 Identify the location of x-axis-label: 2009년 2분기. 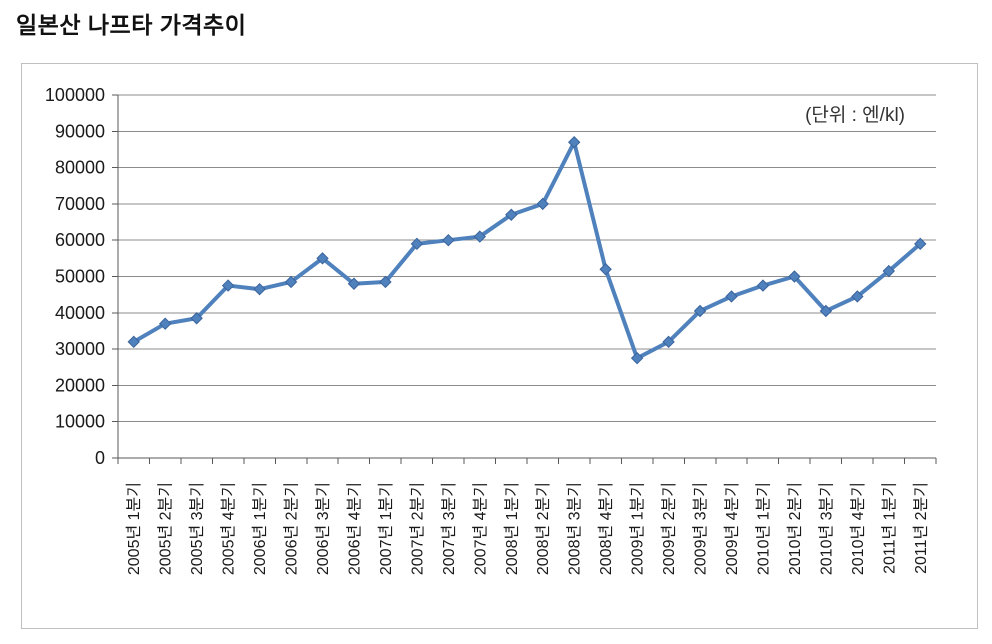
(669, 528).